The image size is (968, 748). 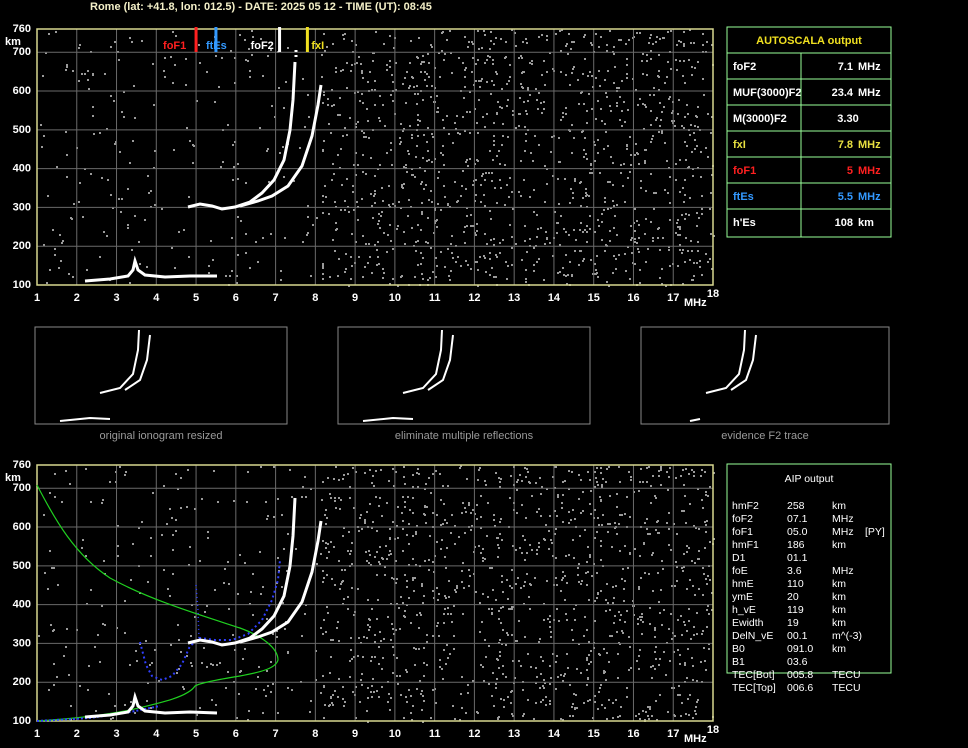 I want to click on aip-label: hmF2, so click(x=745, y=506).